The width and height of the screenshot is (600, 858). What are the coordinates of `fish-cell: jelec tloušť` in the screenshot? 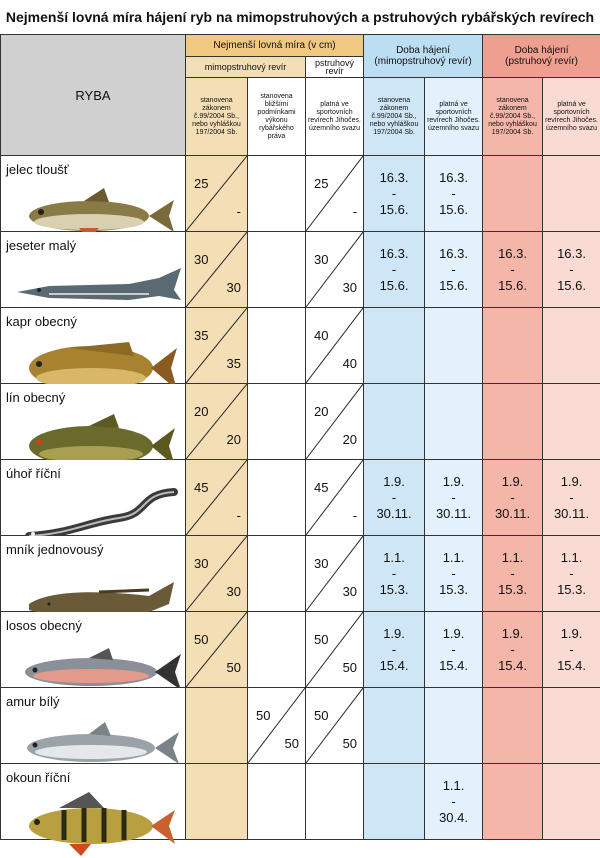 It's located at (93, 194).